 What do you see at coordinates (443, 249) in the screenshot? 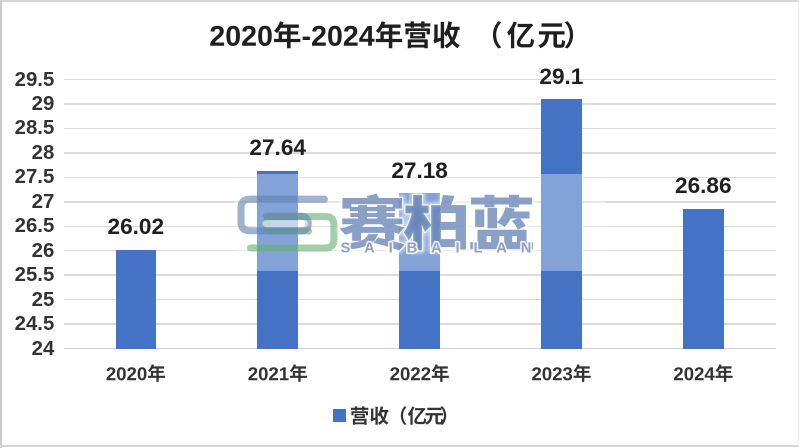
I see `svg-text: SAIBAILAN` at bounding box center [443, 249].